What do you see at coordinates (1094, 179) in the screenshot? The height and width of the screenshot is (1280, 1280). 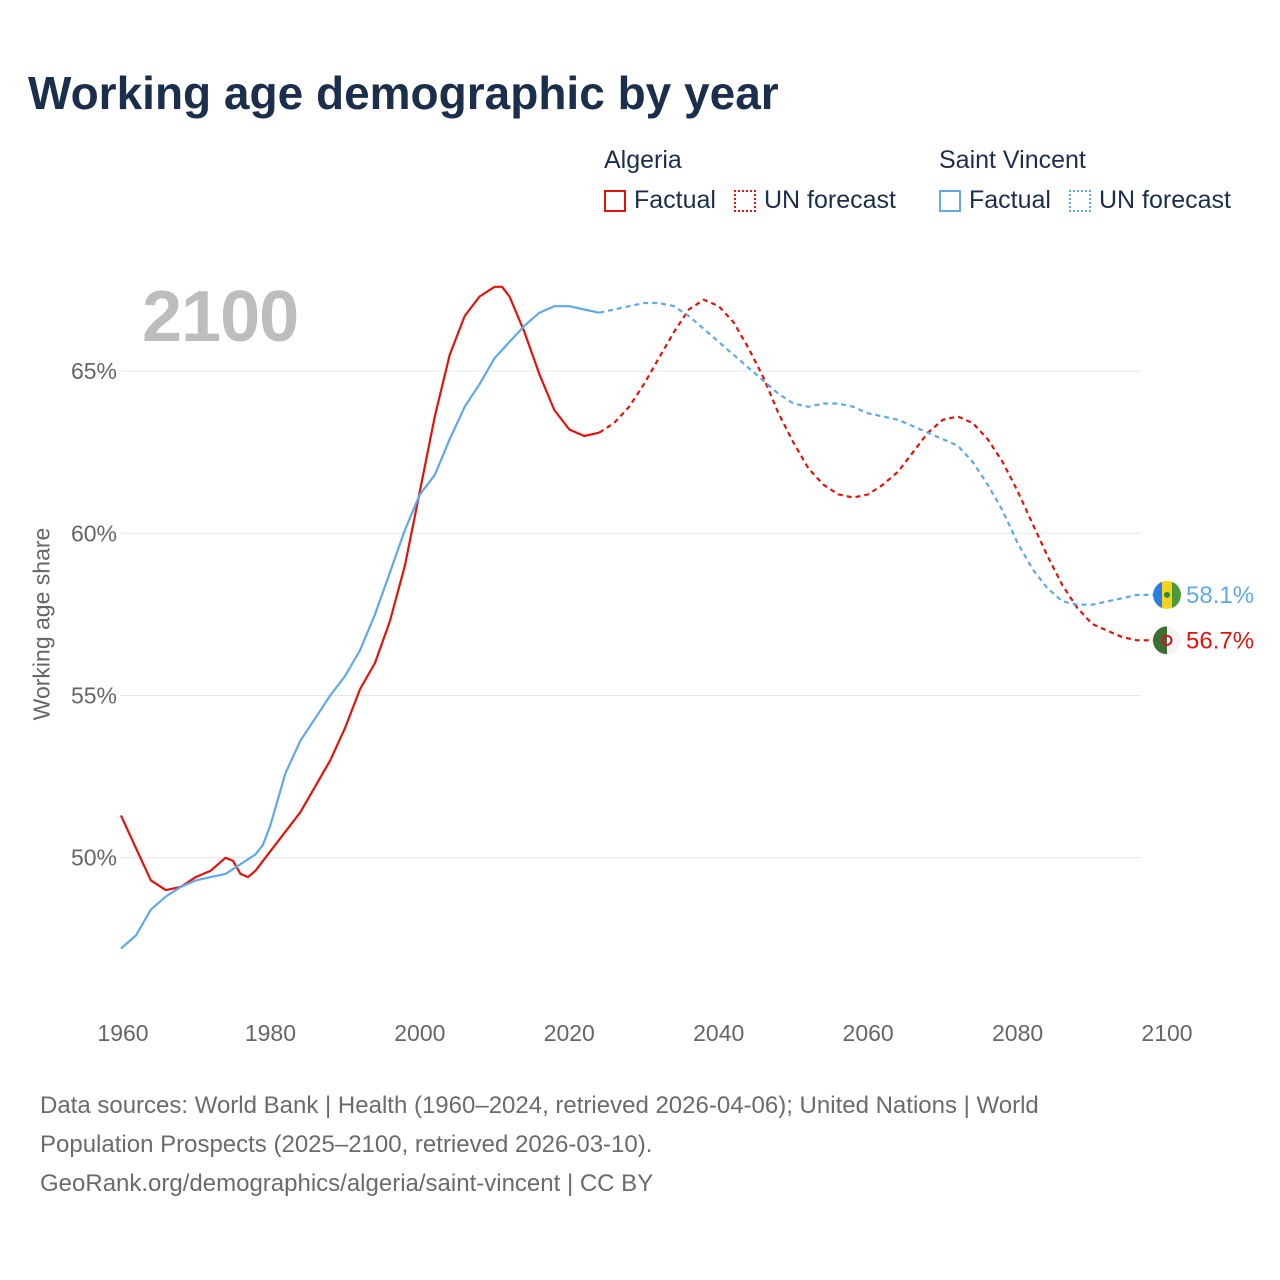 I see `legend-group-saint-vincent: Saint Vincent Factual UN forecast` at bounding box center [1094, 179].